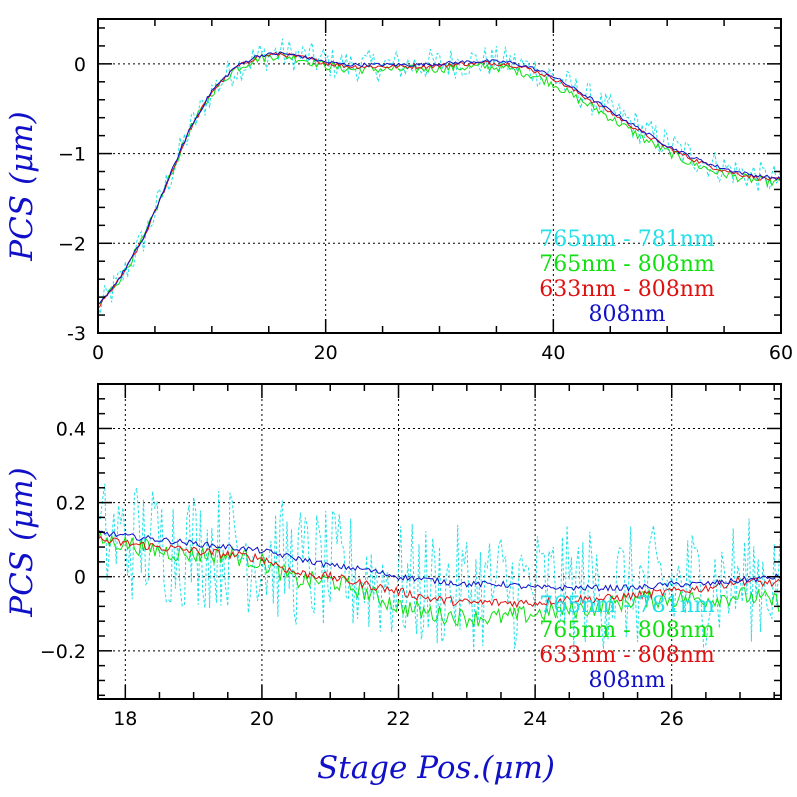 The width and height of the screenshot is (797, 797). I want to click on bottom-y-tick-label: −0.2, so click(63, 652).